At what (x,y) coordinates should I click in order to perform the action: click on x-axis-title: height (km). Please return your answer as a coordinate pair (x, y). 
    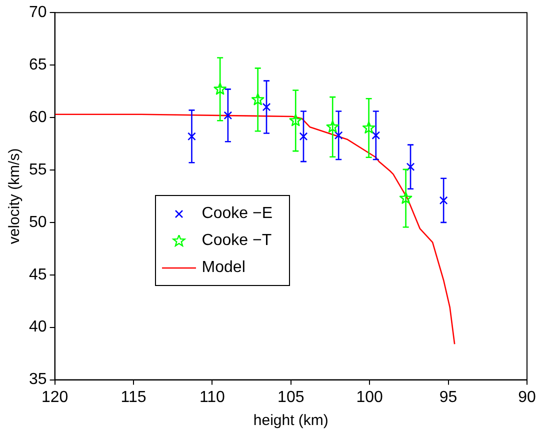
    Looking at the image, I should click on (290, 421).